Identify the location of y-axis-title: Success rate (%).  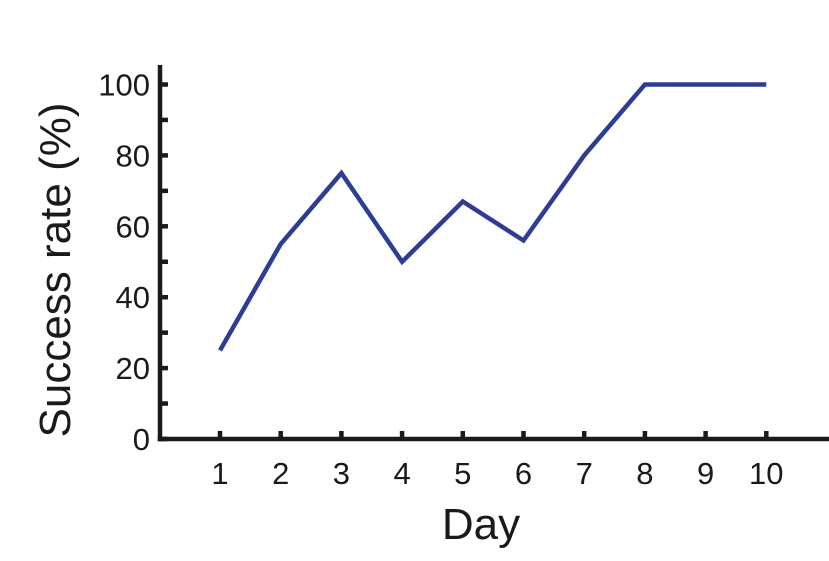
(55, 270).